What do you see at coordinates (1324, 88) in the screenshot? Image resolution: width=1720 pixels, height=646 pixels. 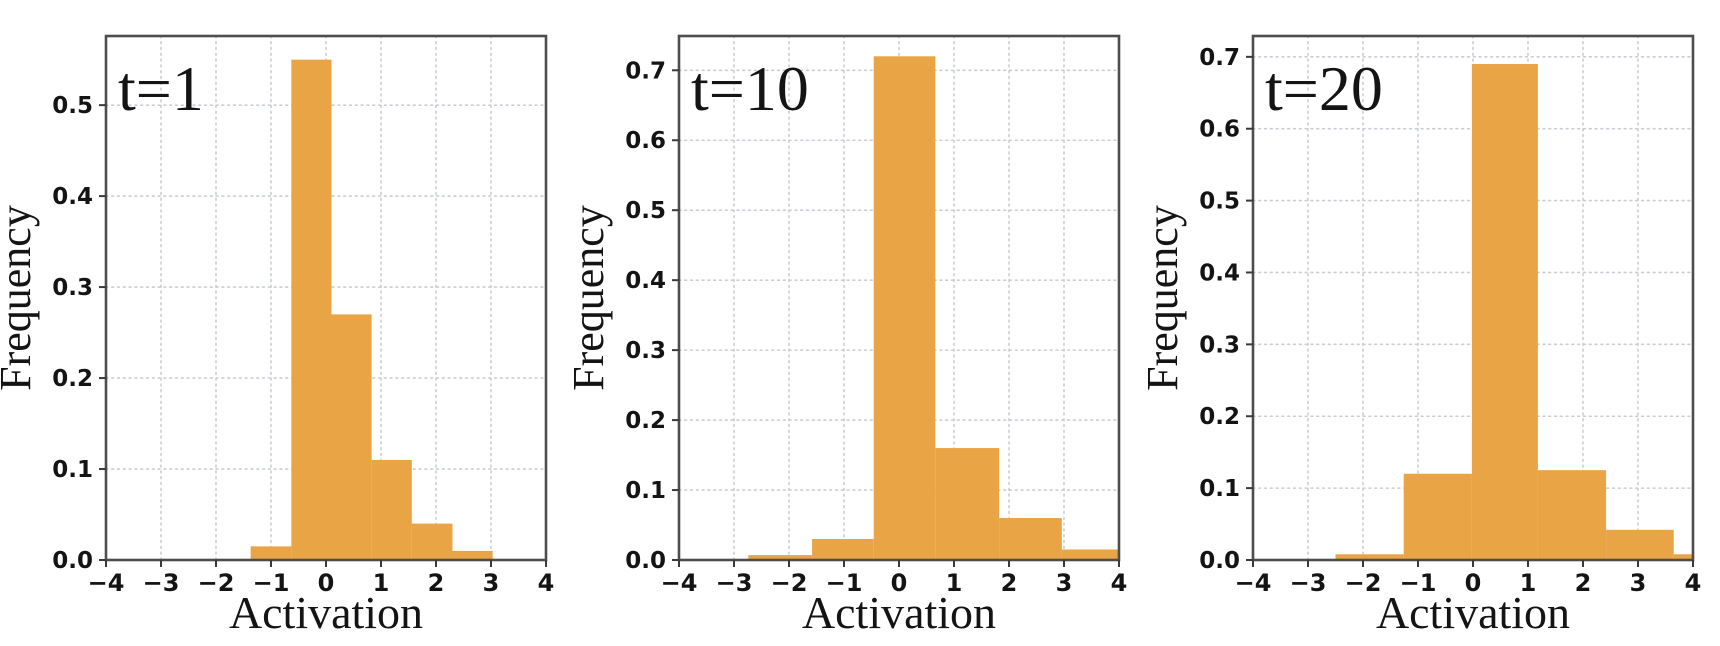 I see `panel-title: t=20` at bounding box center [1324, 88].